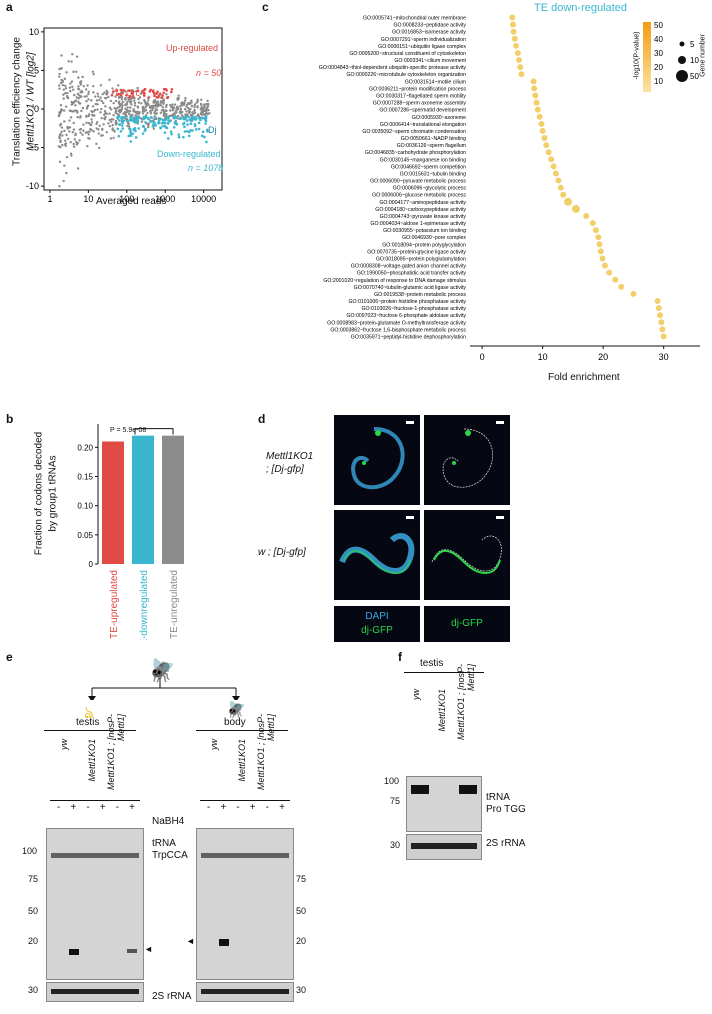 The height and width of the screenshot is (1014, 712). I want to click on b-category-label: TE-upregulated, so click(114, 604).